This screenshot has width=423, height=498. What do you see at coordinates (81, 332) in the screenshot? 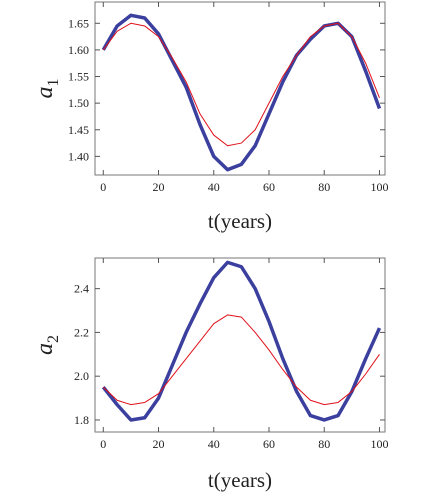
I see `y-tick-label: 2.2` at bounding box center [81, 332].